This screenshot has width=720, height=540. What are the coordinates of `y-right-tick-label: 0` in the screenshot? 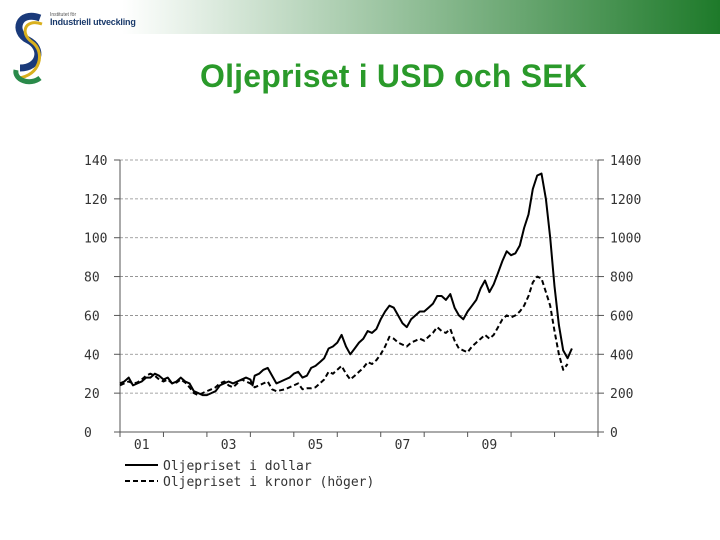 It's located at (614, 433).